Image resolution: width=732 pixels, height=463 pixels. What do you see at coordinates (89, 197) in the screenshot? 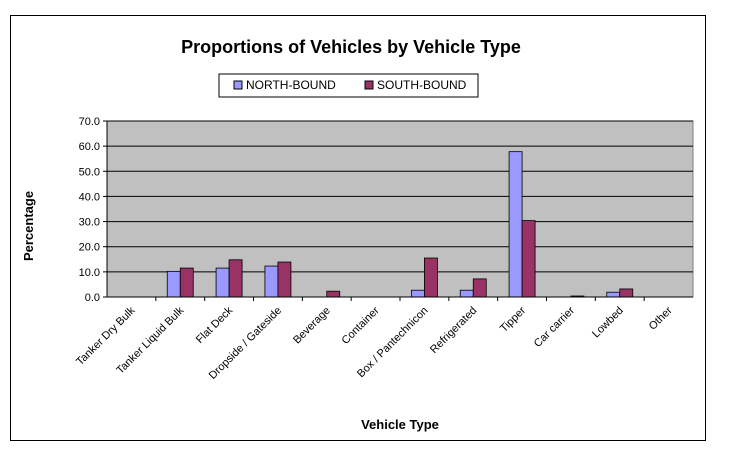
I see `y-tick-label: 40.0` at bounding box center [89, 197].